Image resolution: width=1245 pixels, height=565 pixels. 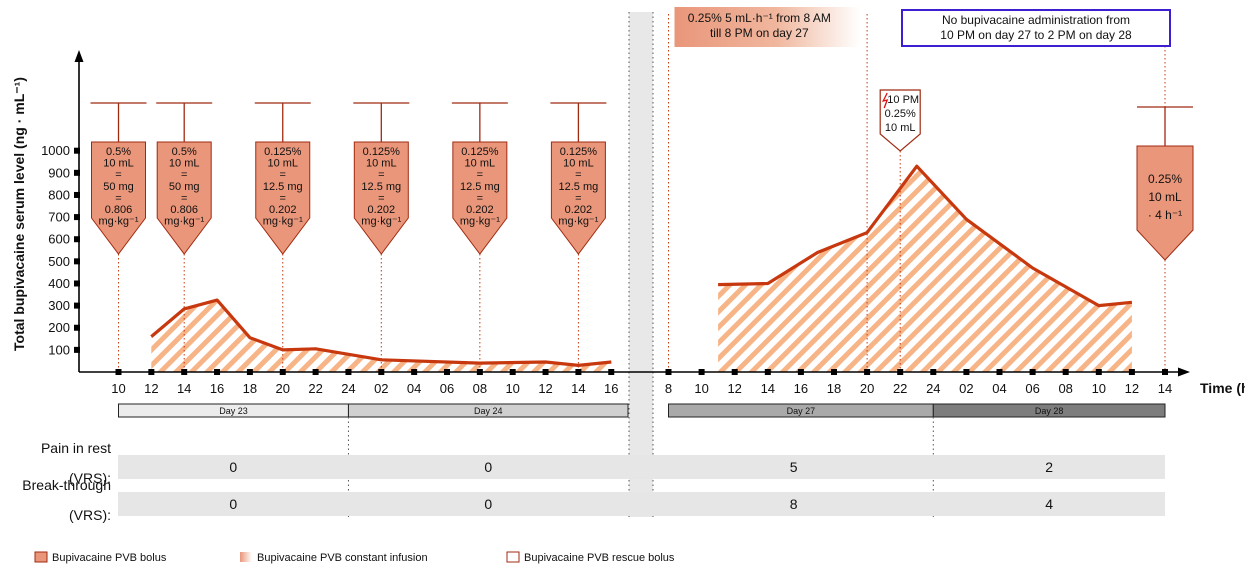 What do you see at coordinates (903, 100) in the screenshot?
I see `rescue-bolus-text: 10 PM` at bounding box center [903, 100].